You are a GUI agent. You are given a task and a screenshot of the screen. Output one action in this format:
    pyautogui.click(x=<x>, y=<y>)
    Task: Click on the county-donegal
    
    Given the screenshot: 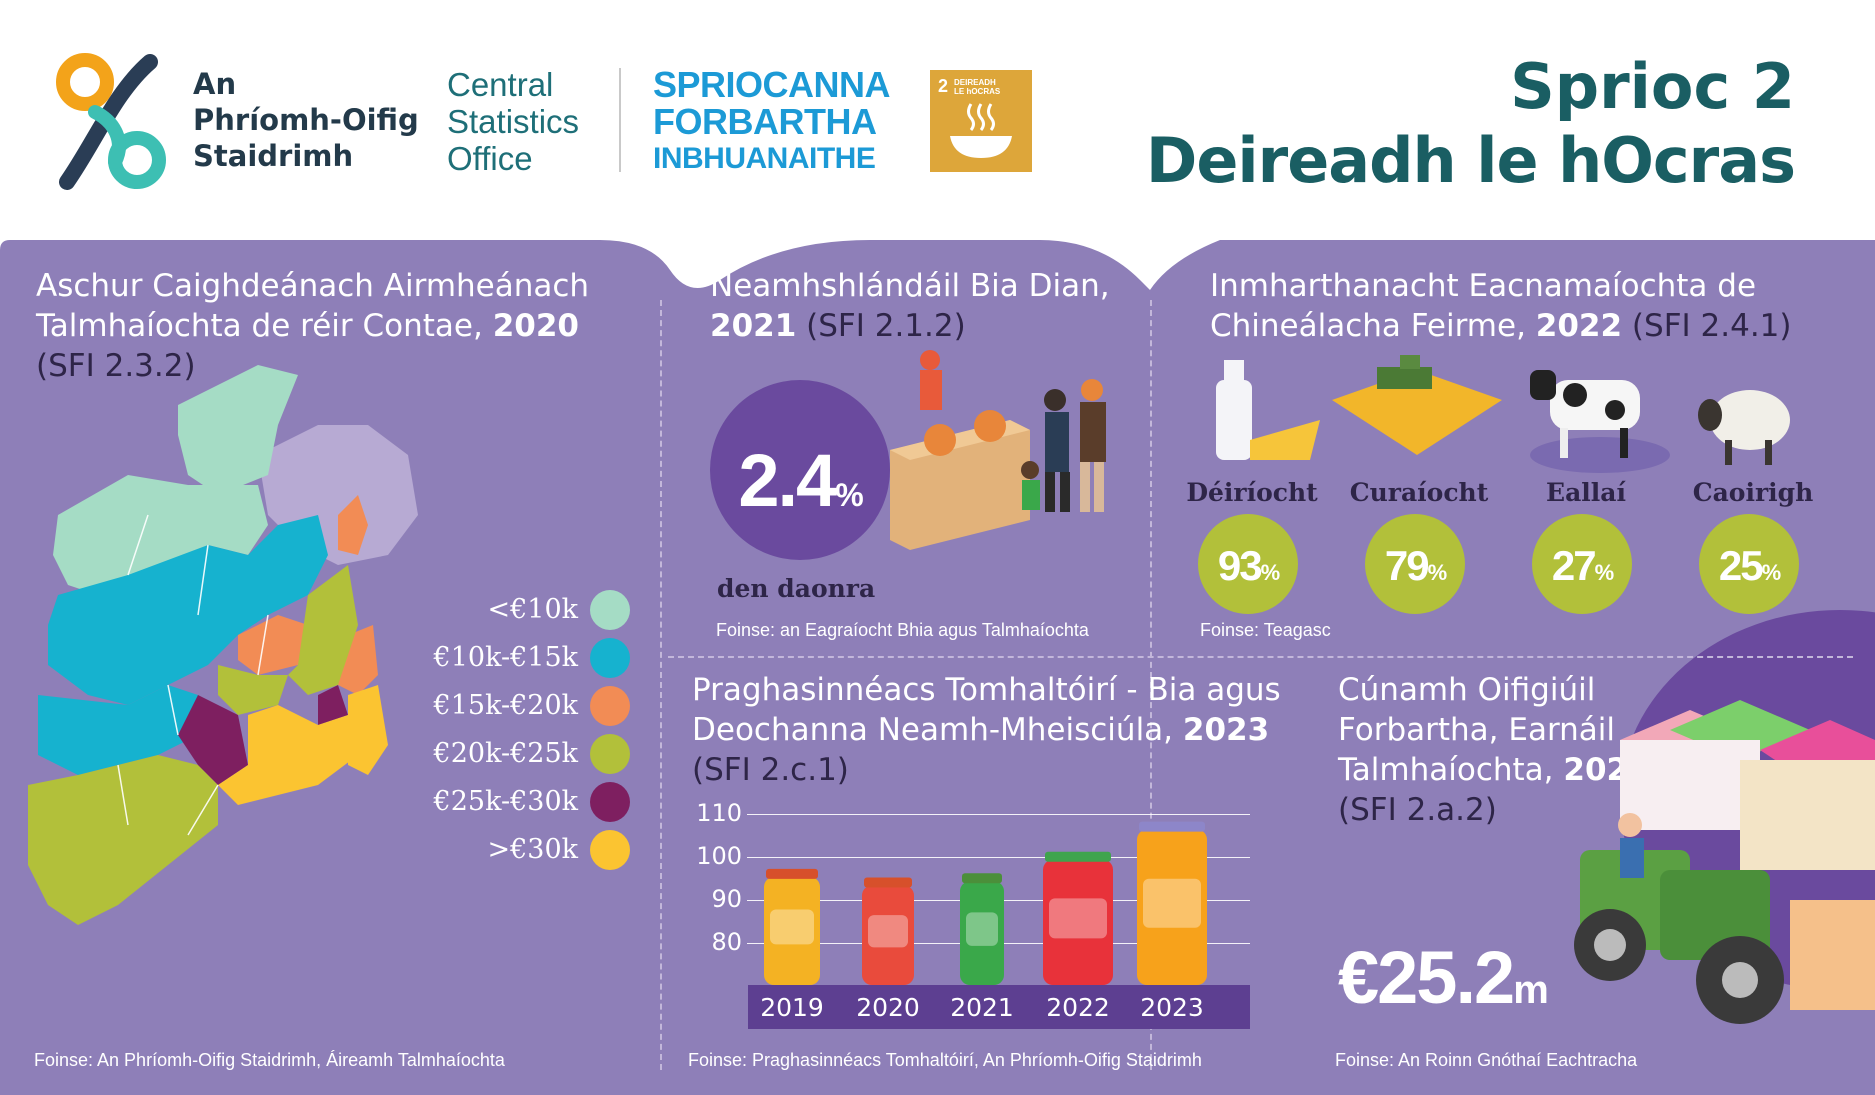 What is the action you would take?
    pyautogui.click(x=238, y=430)
    